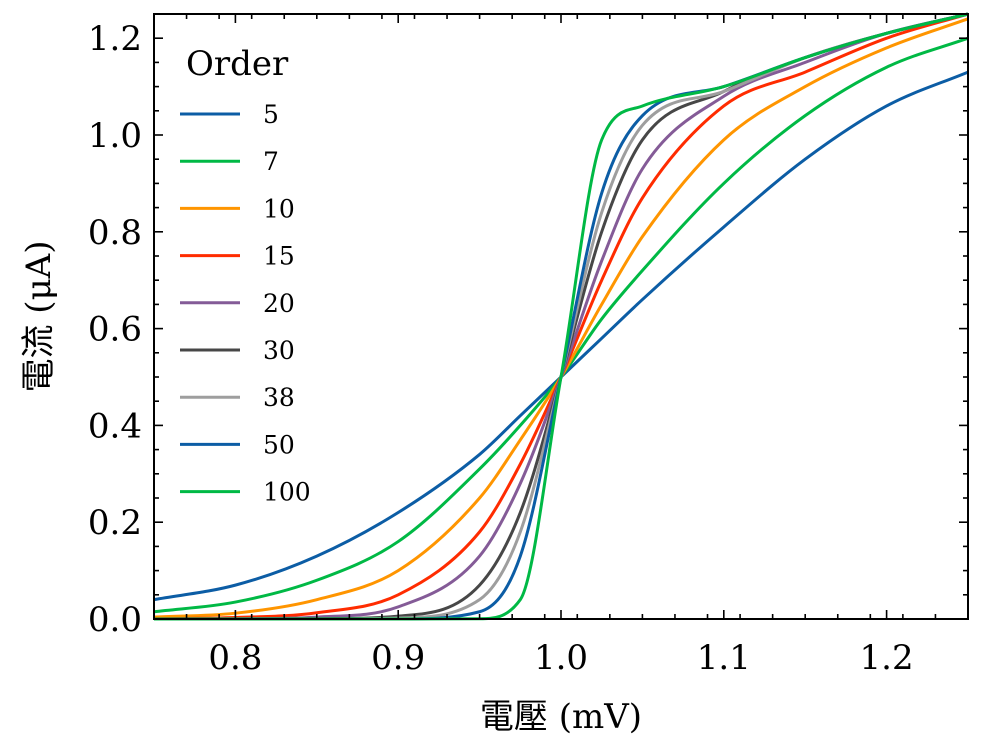 This screenshot has width=982, height=755. Describe the element at coordinates (724, 658) in the screenshot. I see `x-tick-label: 1.1` at that location.